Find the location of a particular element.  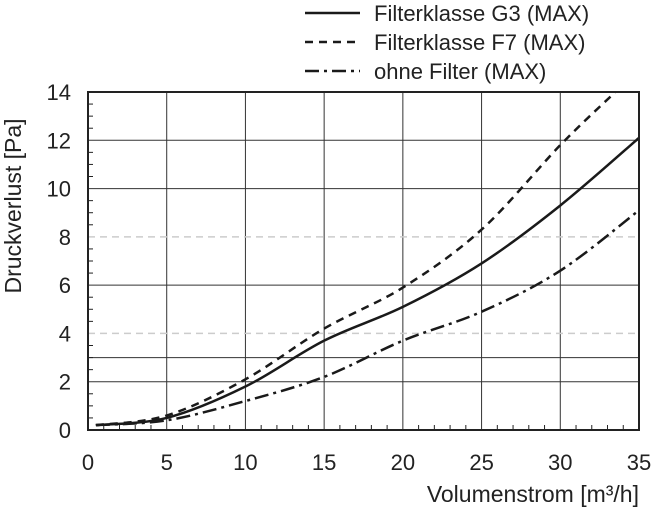

y-tick-label: 12 is located at coordinates (59, 140).